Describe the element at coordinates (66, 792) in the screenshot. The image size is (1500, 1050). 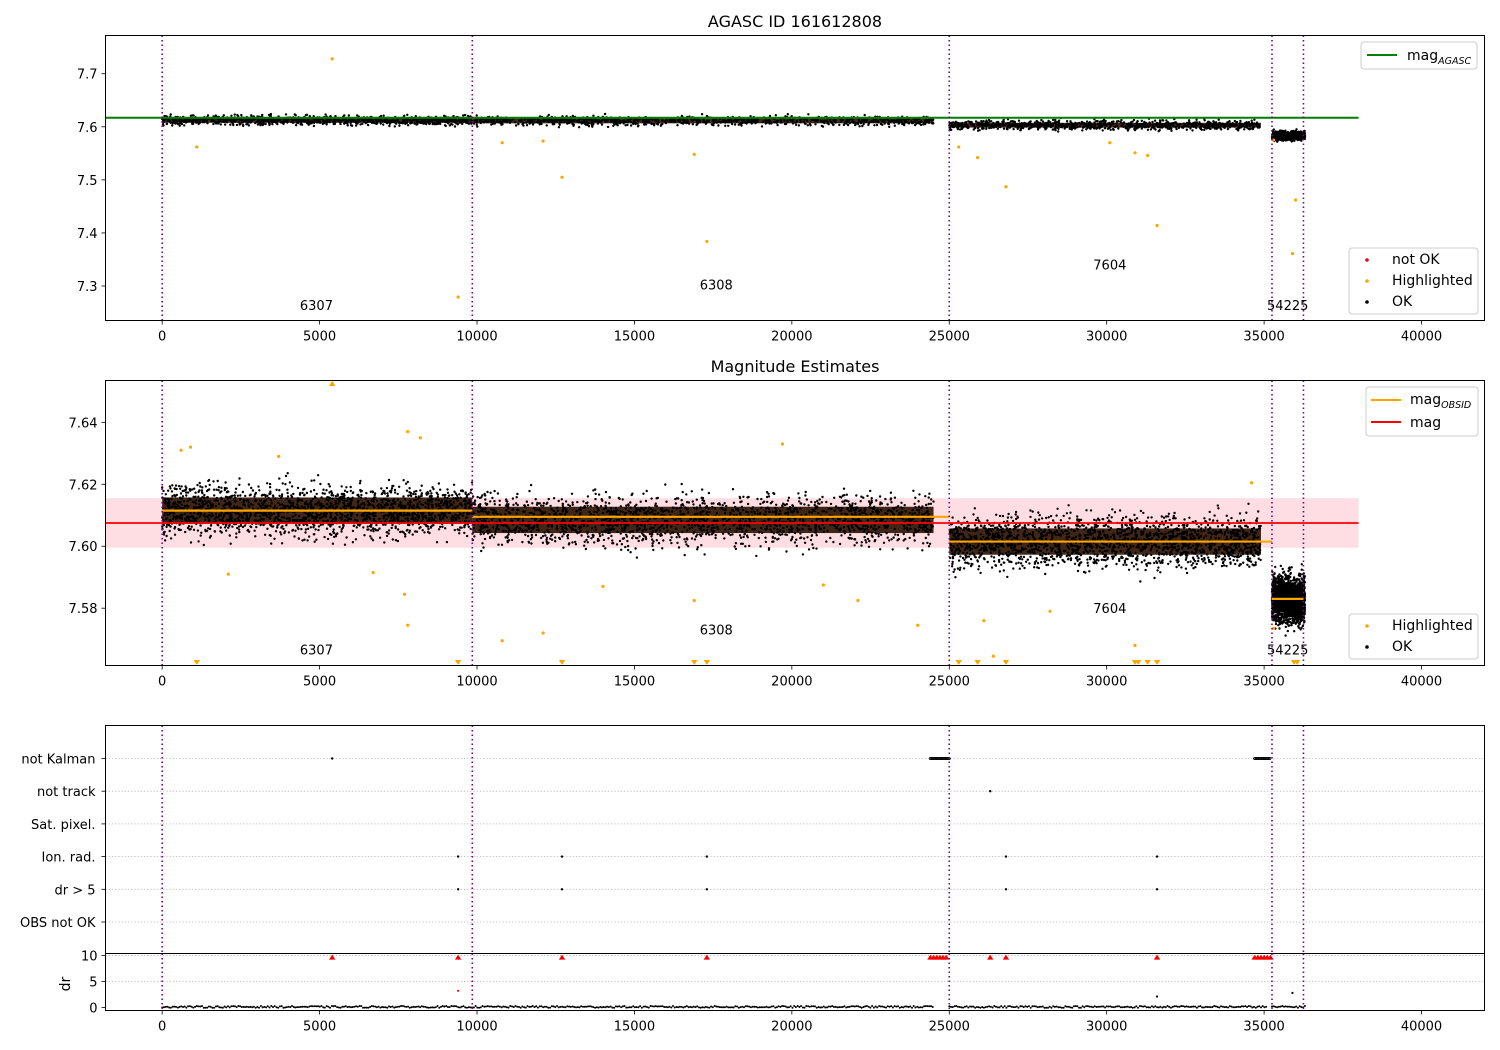
I see `y-category-label: not track` at that location.